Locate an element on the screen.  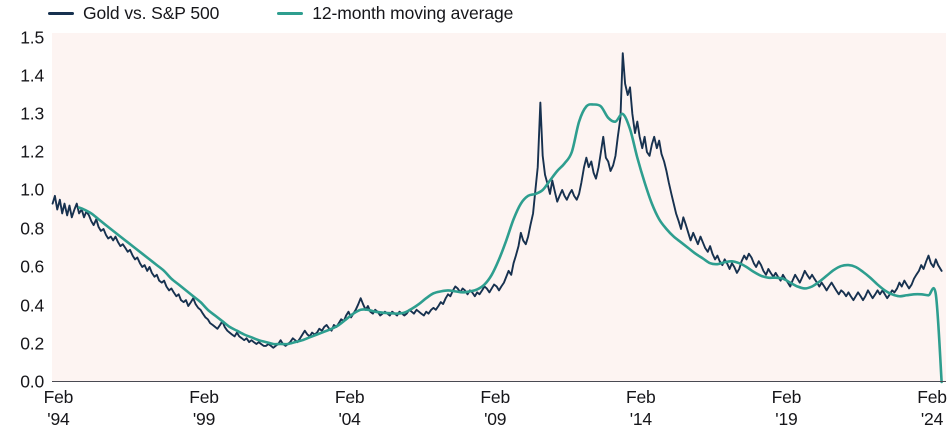
y-axis-tick-label: 0.8 is located at coordinates (32, 228).